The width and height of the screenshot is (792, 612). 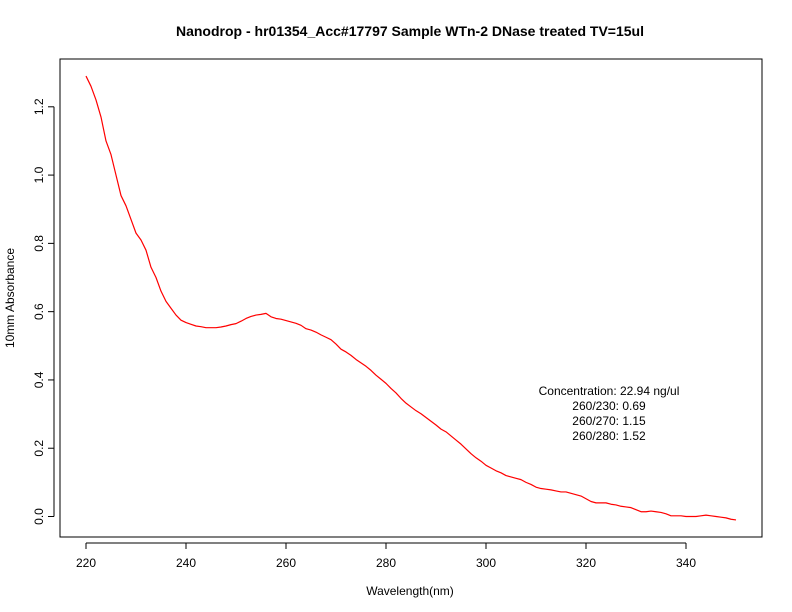 What do you see at coordinates (410, 591) in the screenshot?
I see `x-axis-label: Wavelength(nm)` at bounding box center [410, 591].